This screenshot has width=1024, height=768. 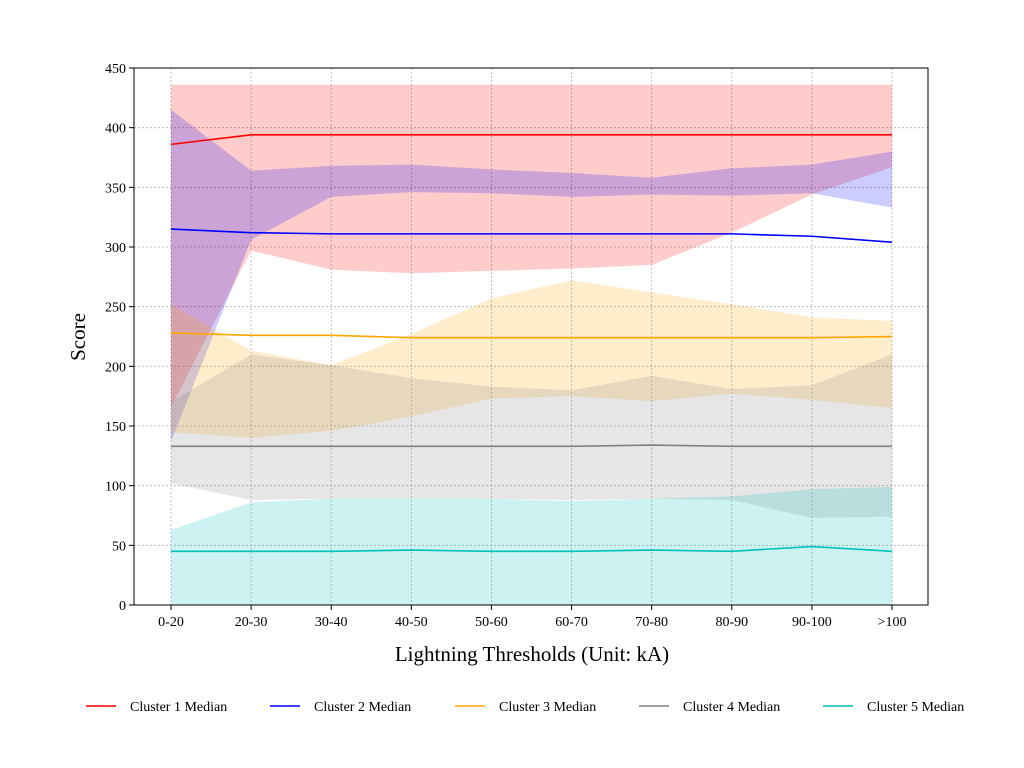 I want to click on y-tick-label: 150, so click(x=115, y=427).